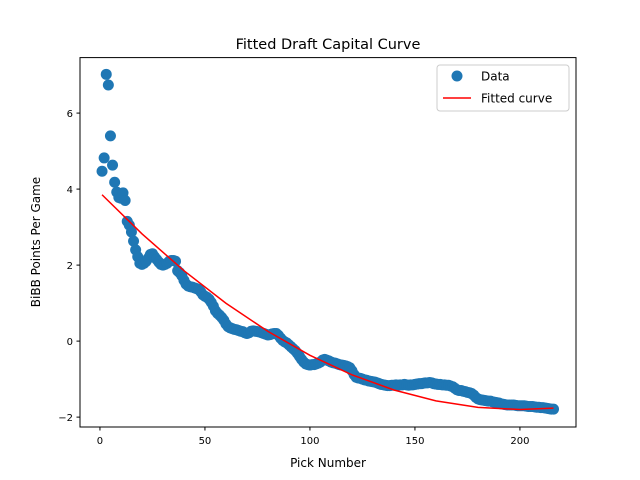  I want to click on y-tick-label: −2, so click(65, 418).